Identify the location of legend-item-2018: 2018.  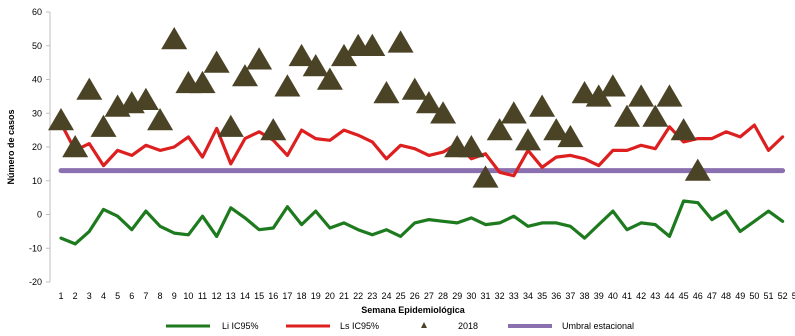
(449, 326).